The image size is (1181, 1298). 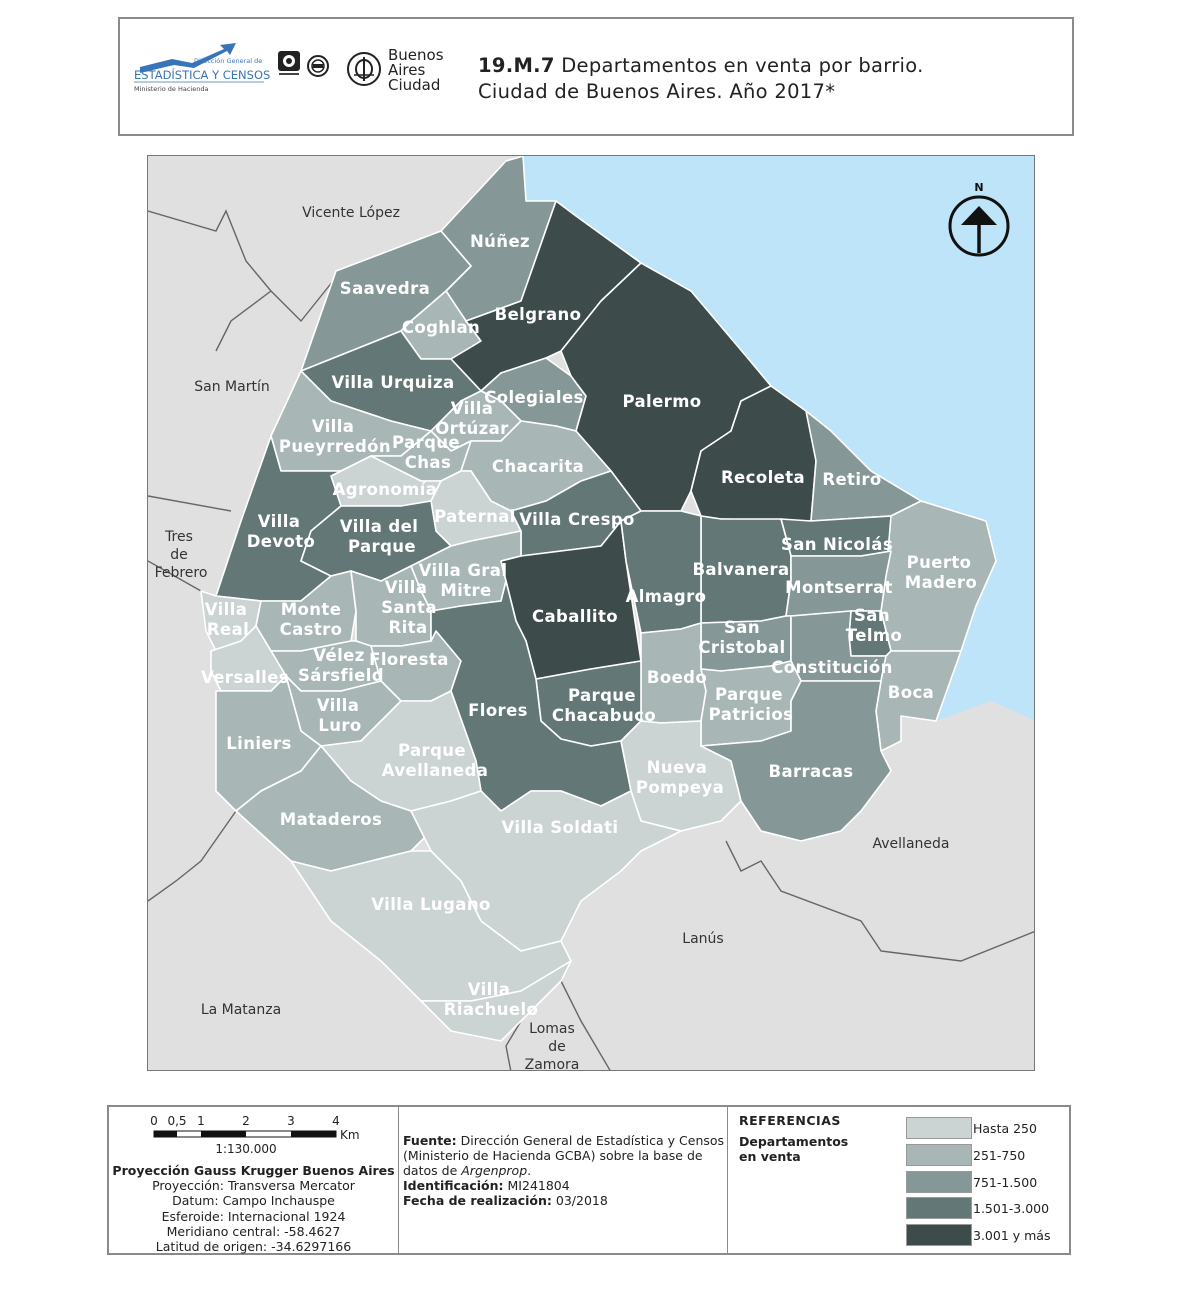 What do you see at coordinates (657, 91) in the screenshot?
I see `title-line-2: Ciudad de Buenos Aires. Año 2017*` at bounding box center [657, 91].